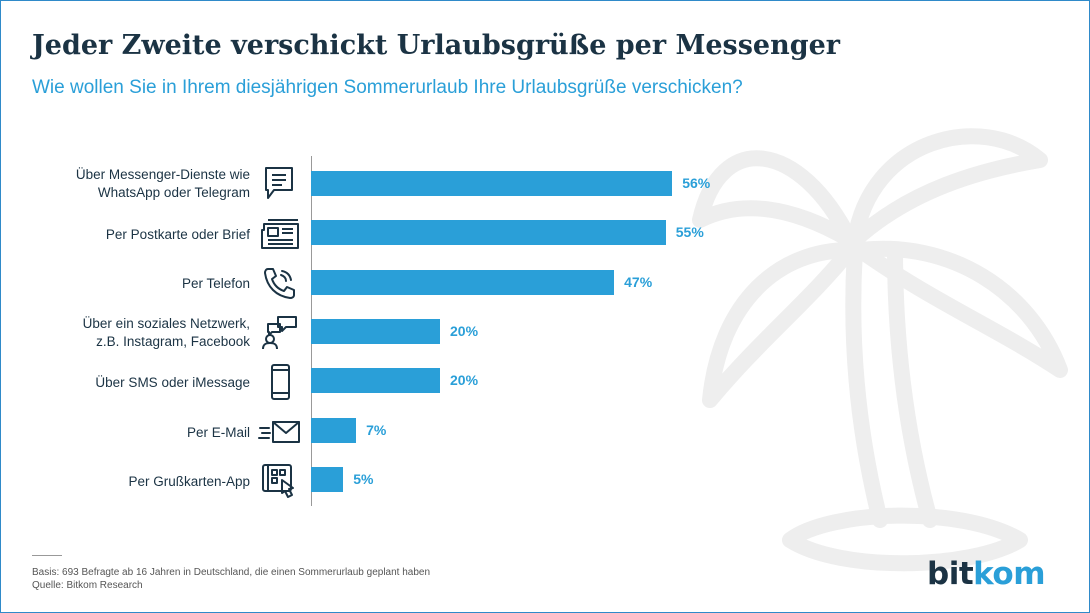 The image size is (1090, 613). Describe the element at coordinates (463, 282) in the screenshot. I see `bar-phone` at that location.